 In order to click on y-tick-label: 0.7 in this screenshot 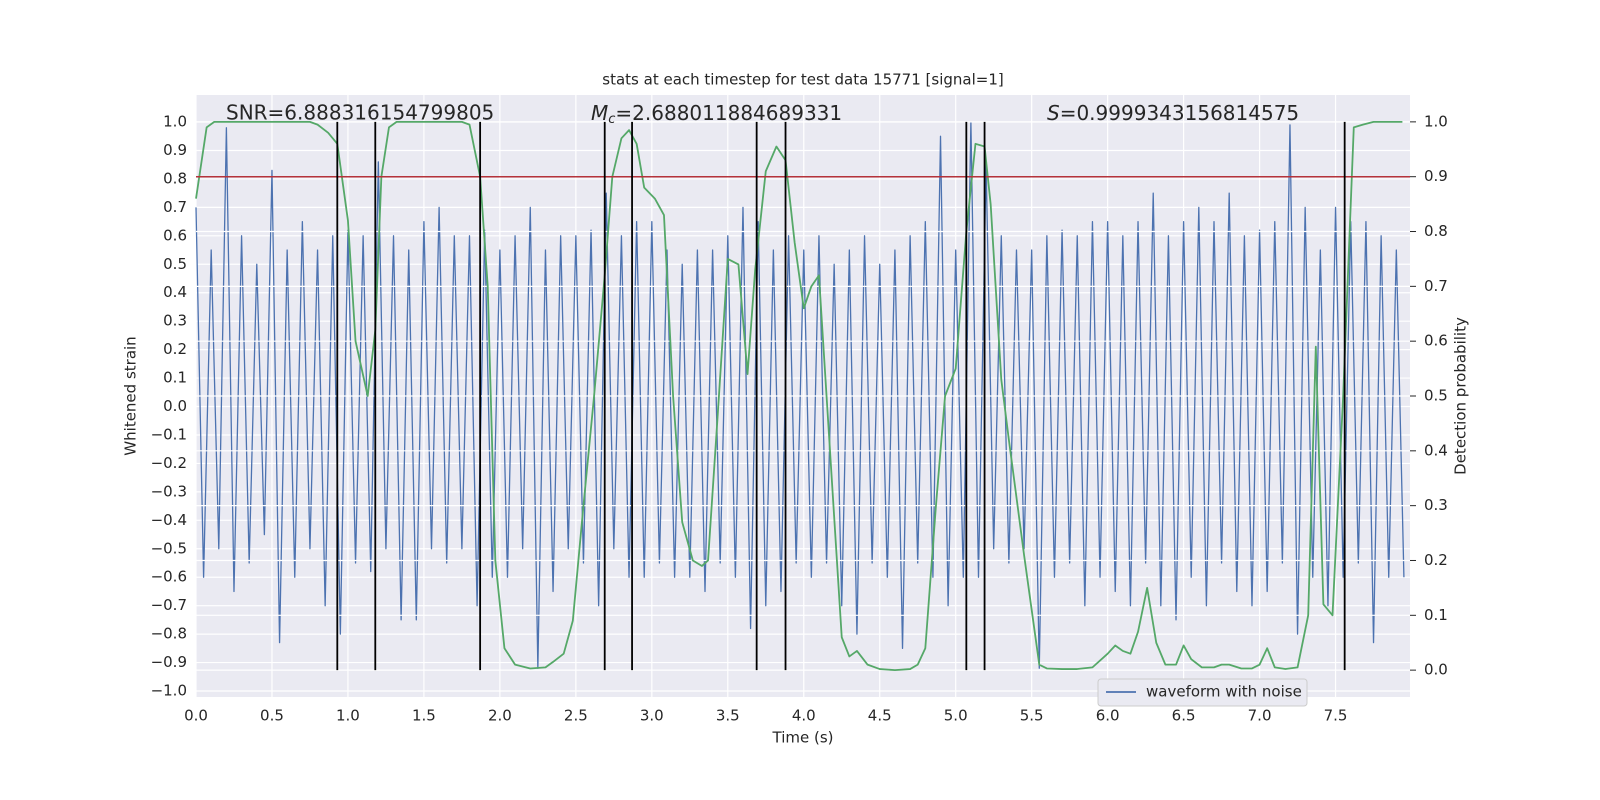, I will do `click(175, 207)`.